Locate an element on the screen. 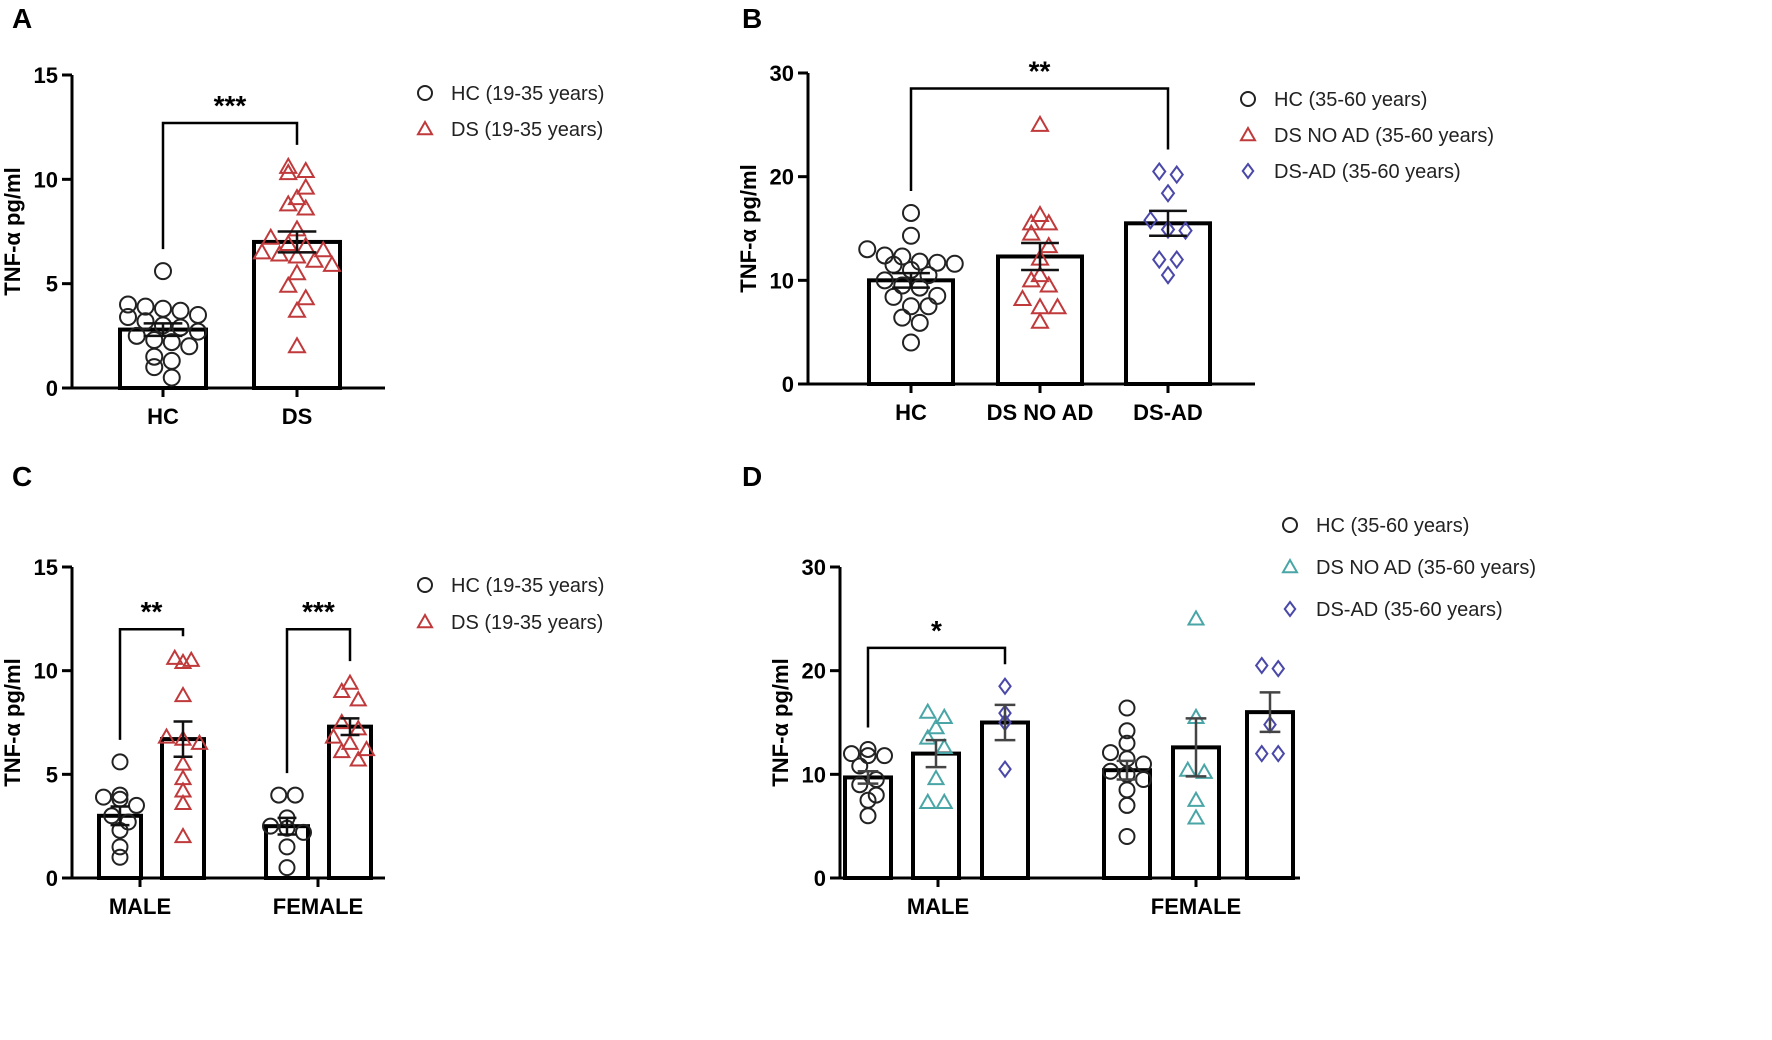 The width and height of the screenshot is (1772, 1040). significance-label: ** is located at coordinates (152, 611).